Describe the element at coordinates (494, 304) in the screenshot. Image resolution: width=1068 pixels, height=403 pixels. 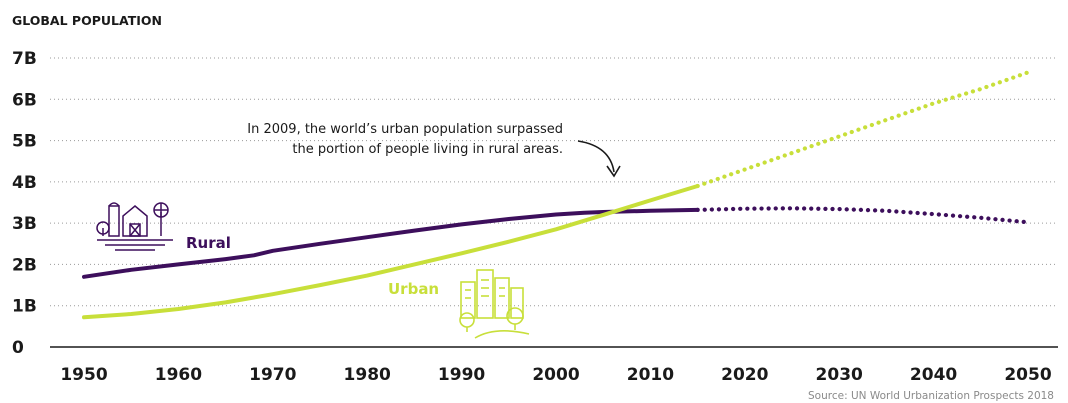
I see `city-icon` at that location.